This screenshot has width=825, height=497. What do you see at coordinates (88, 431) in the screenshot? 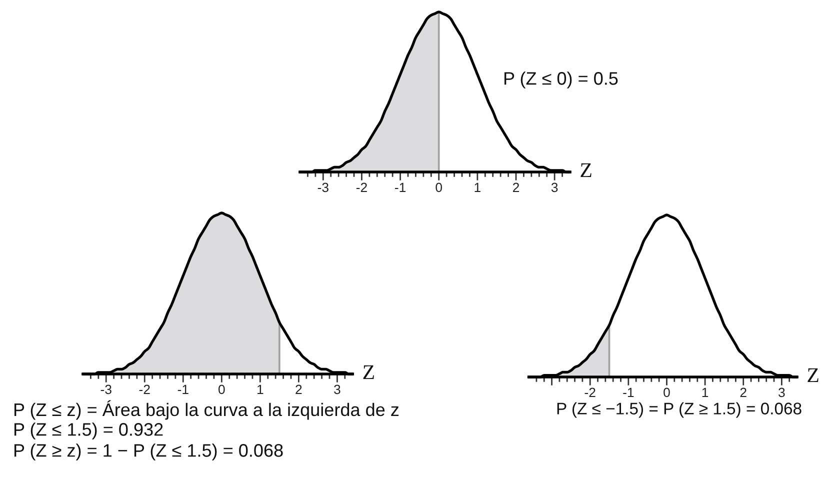
I see `text: P (Z ≤ 1.5) = 0.932` at bounding box center [88, 431].